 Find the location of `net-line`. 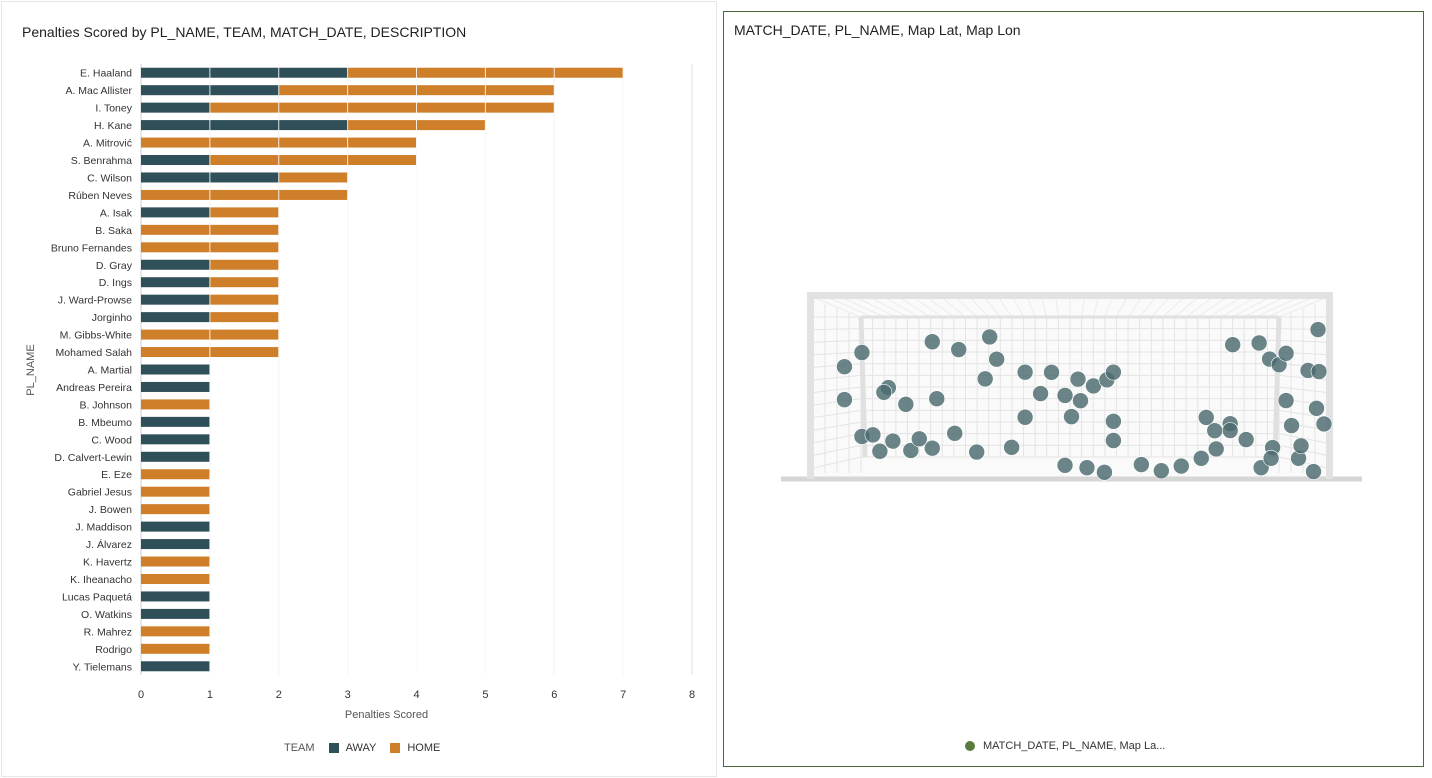

net-line is located at coordinates (837, 438).